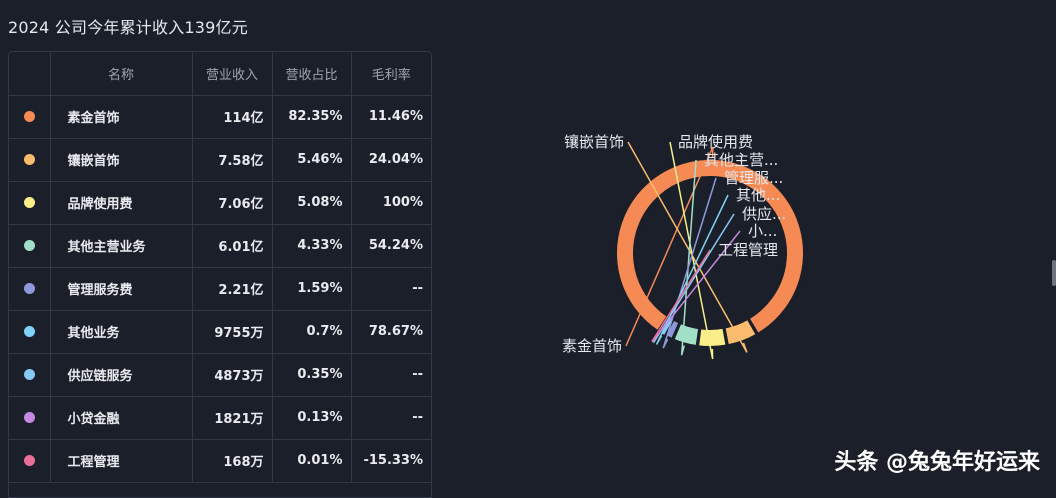  I want to click on row-share: 5.46%, so click(312, 160).